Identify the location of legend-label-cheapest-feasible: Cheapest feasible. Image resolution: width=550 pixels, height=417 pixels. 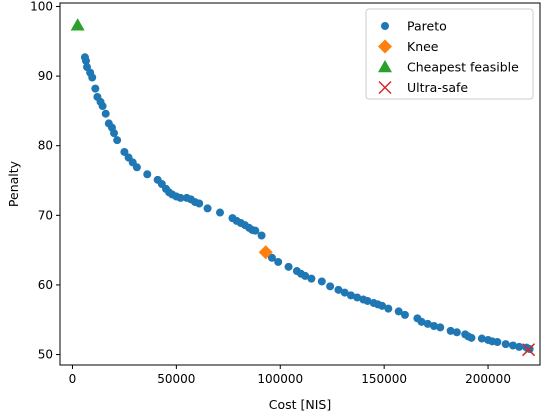
(463, 67).